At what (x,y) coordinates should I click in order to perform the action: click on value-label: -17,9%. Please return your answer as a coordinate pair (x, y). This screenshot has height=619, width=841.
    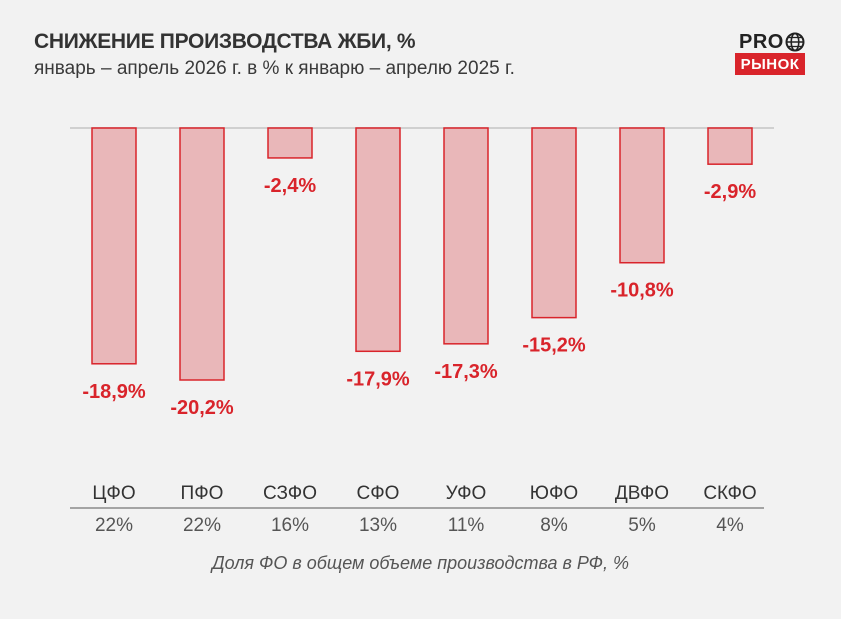
    Looking at the image, I should click on (378, 379).